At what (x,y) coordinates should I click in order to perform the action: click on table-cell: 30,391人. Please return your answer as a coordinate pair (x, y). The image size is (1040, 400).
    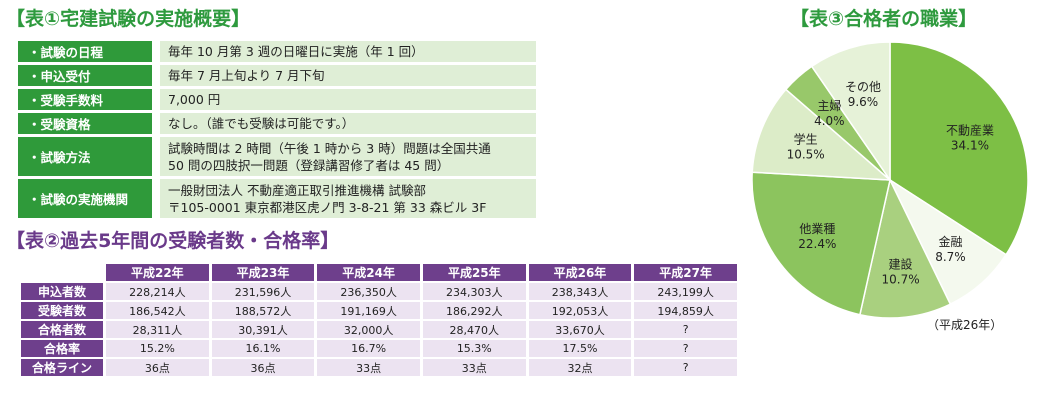
    Looking at the image, I should click on (263, 329).